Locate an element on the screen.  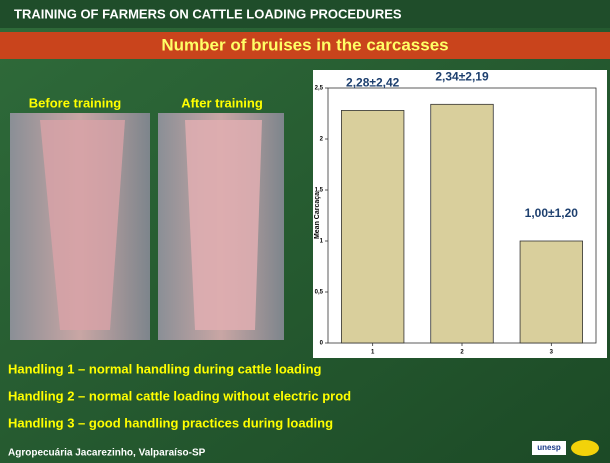
footer: Agropecuária Jacarezinho, Valparaíso-SP is located at coordinates (107, 453).